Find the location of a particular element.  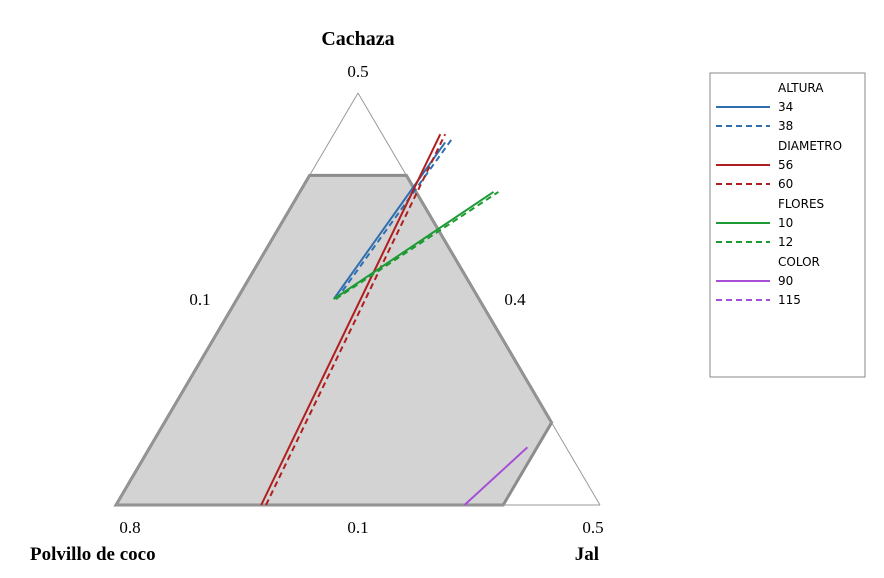

vertex-left-value: 0.8 is located at coordinates (129, 527).